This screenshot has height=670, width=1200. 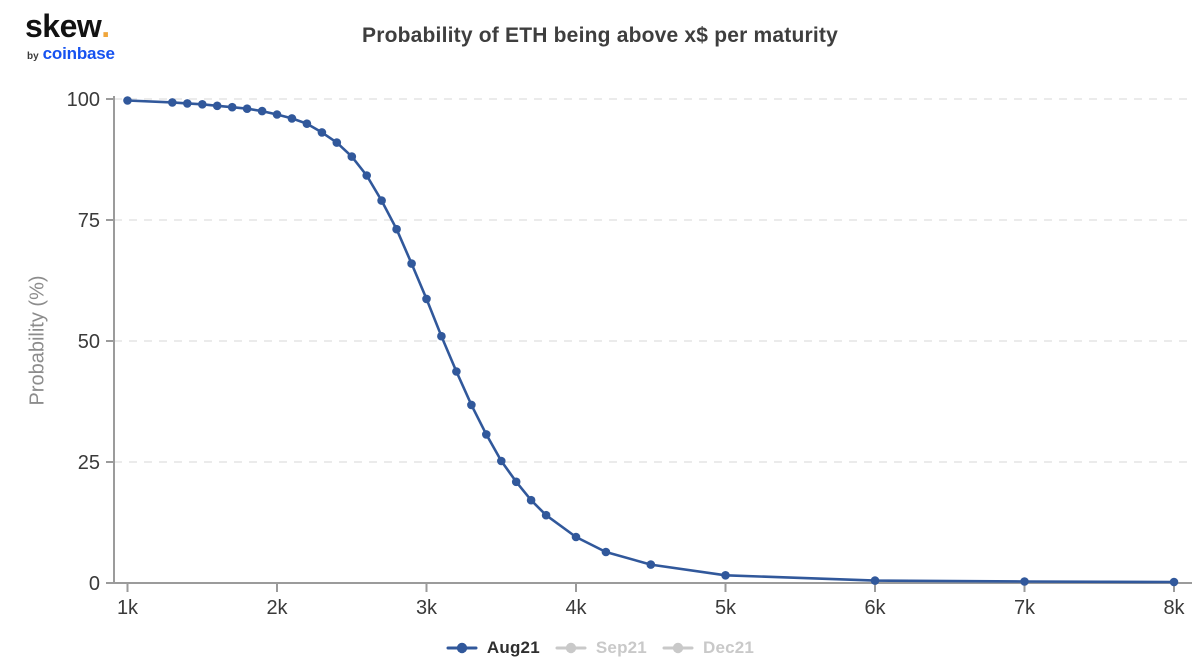 I want to click on legend-marker-aug21-icon, so click(x=462, y=648).